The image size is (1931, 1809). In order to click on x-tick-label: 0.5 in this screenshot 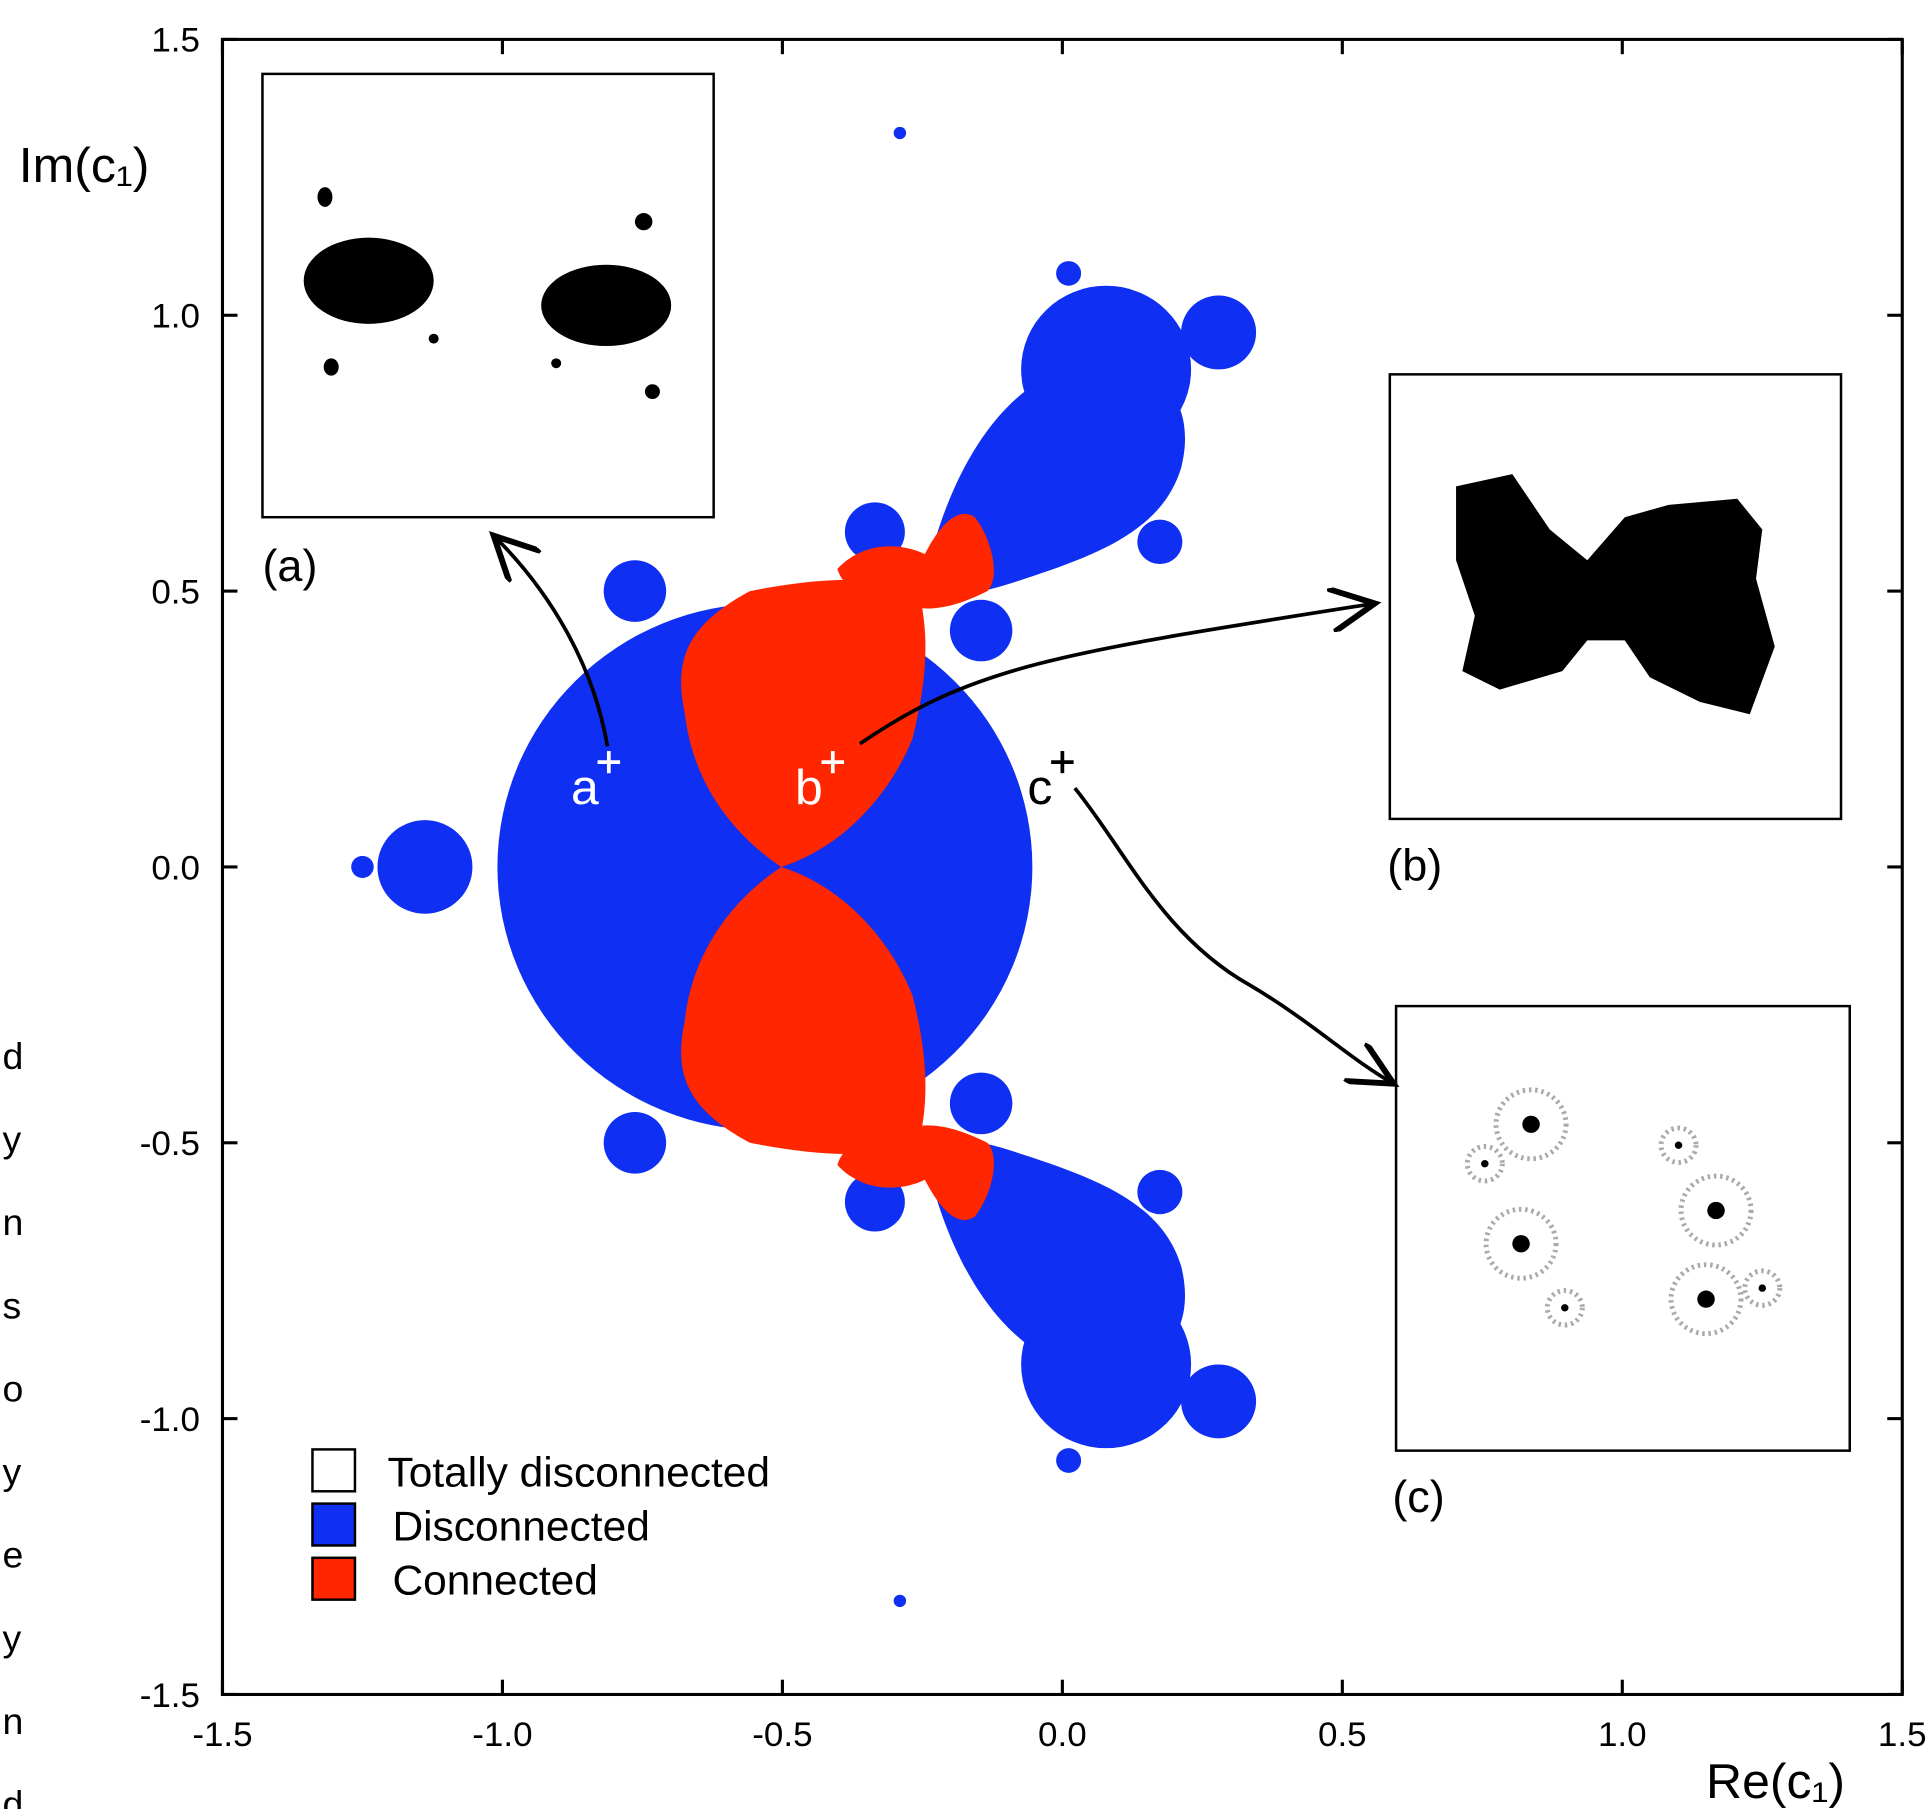, I will do `click(1342, 1735)`.